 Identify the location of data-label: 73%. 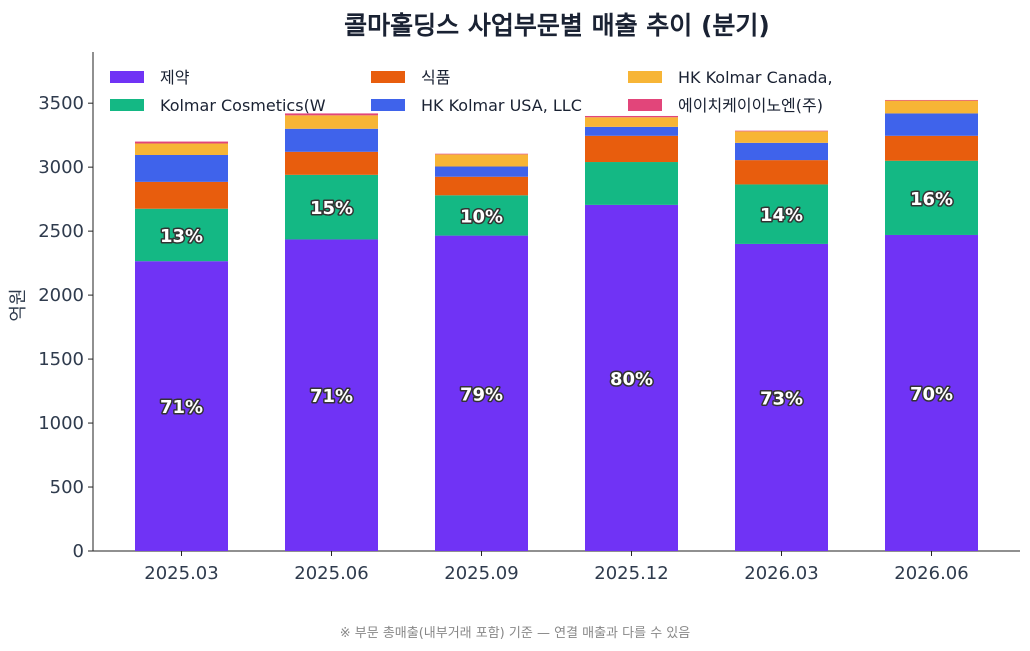
(781, 398).